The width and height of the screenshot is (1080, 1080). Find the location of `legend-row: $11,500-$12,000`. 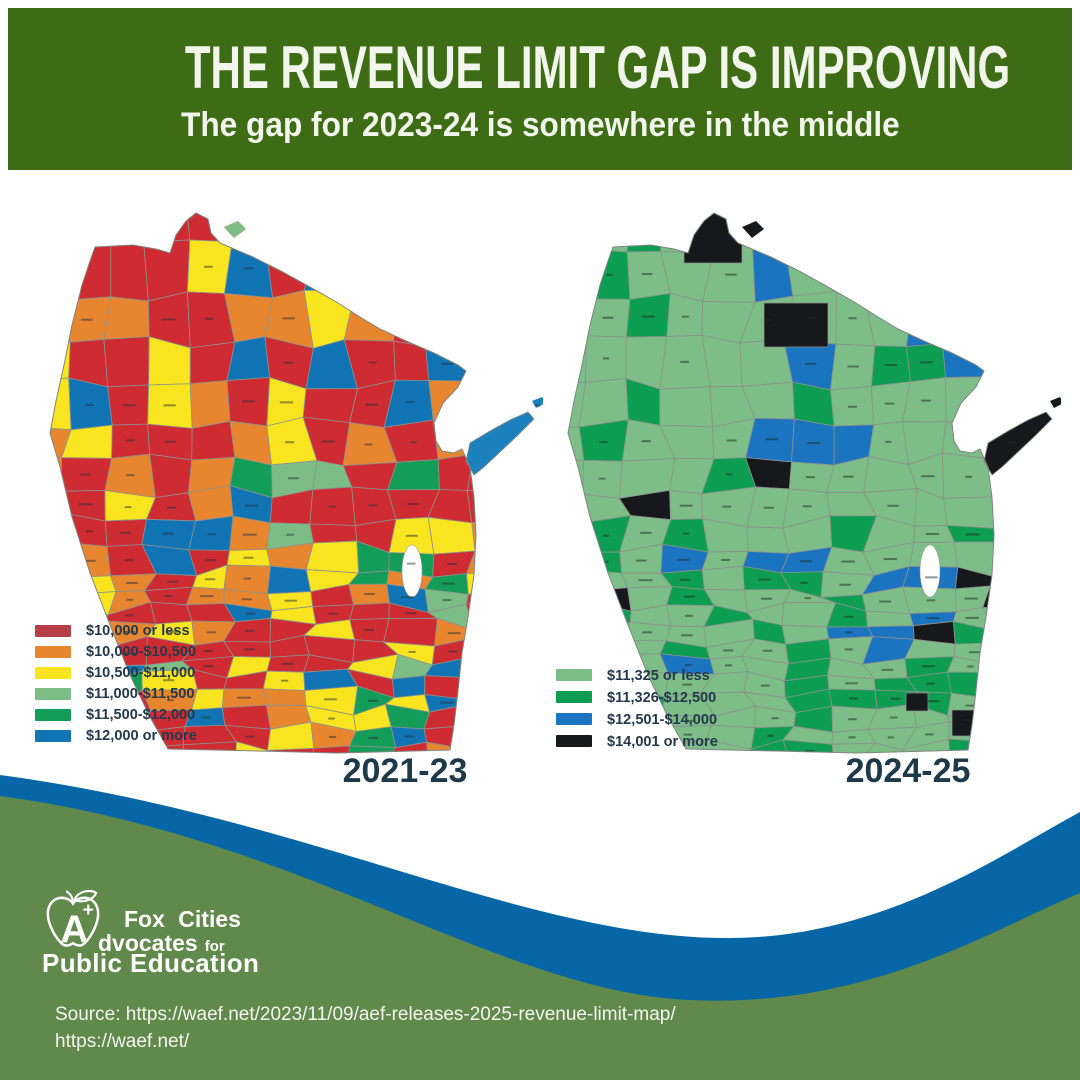

legend-row: $11,500-$12,000 is located at coordinates (117, 714).